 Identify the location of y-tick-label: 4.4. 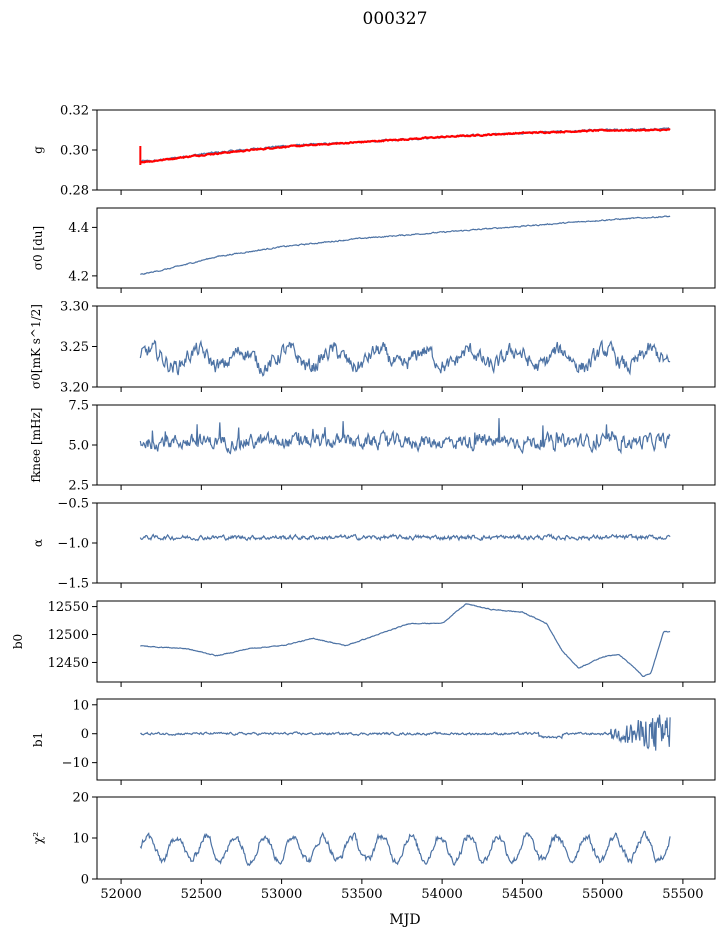
(78, 228).